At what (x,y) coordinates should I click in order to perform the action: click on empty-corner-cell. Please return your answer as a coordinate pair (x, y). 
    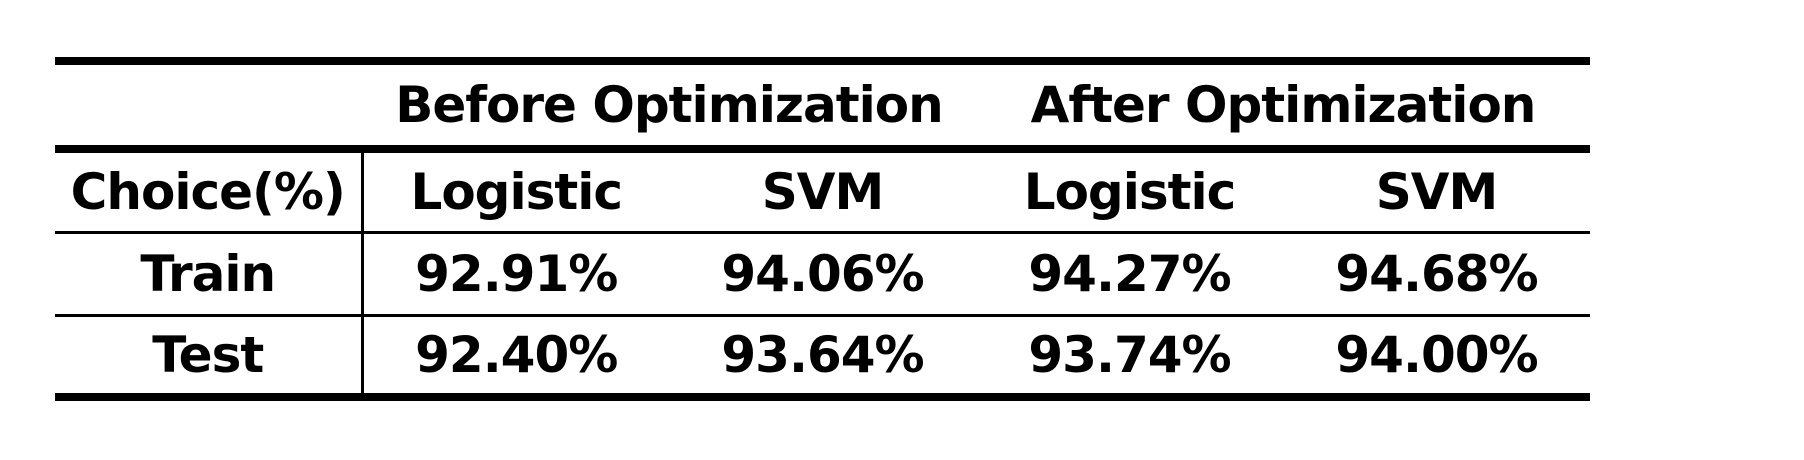
    Looking at the image, I should click on (208, 107).